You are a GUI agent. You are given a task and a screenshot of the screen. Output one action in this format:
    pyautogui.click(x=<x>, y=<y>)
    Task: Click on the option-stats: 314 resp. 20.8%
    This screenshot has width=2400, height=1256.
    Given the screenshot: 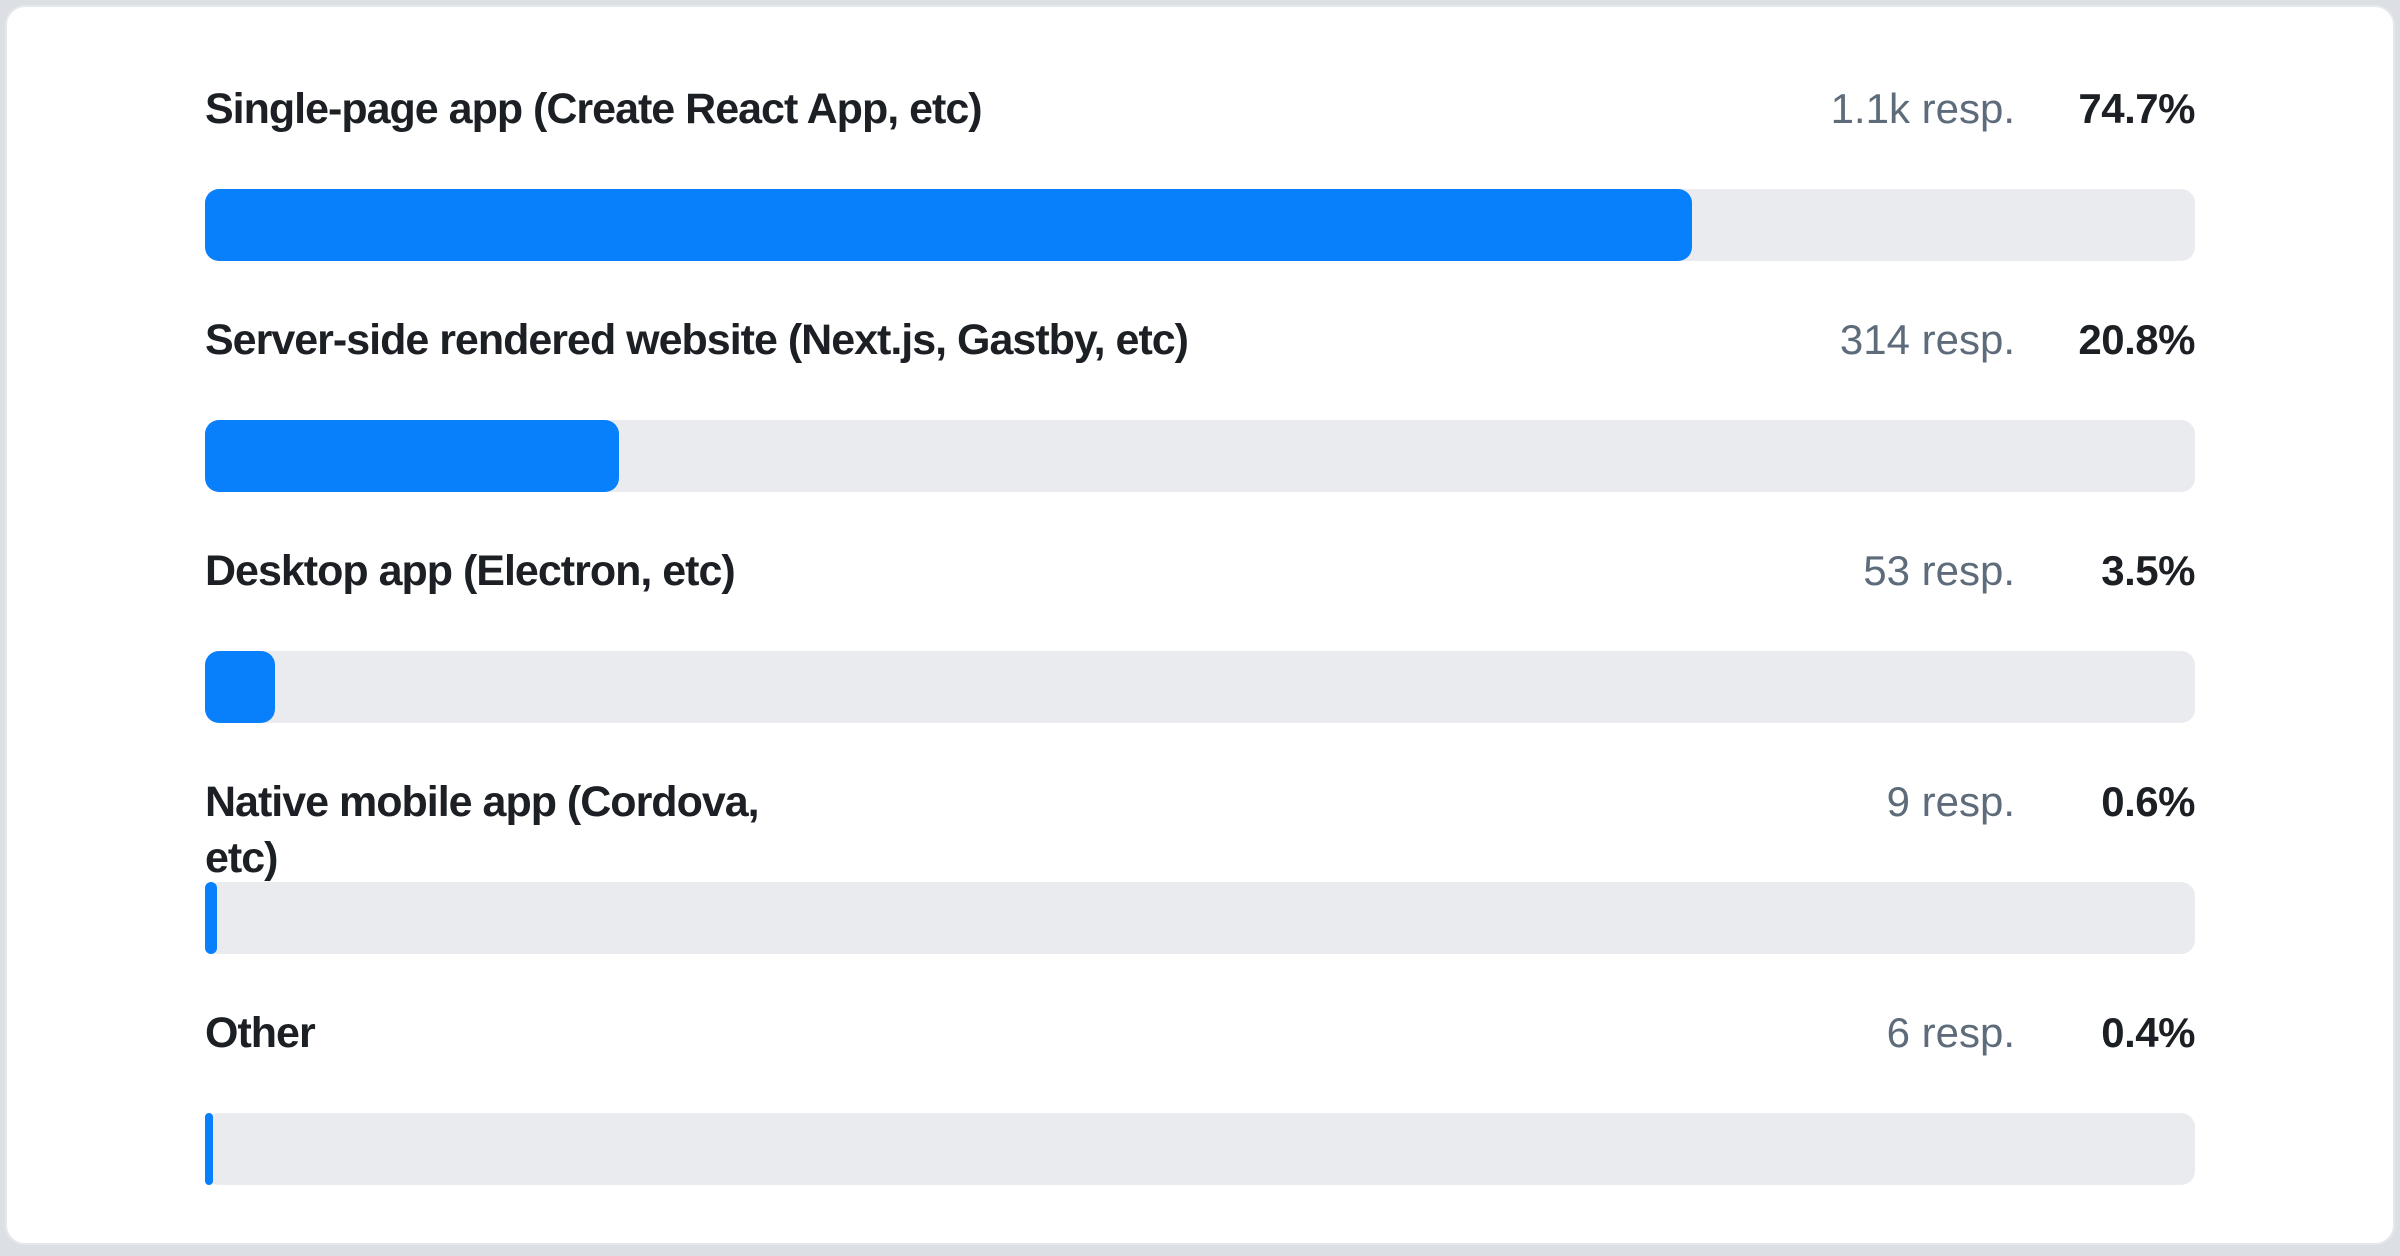 What is the action you would take?
    pyautogui.click(x=2017, y=340)
    